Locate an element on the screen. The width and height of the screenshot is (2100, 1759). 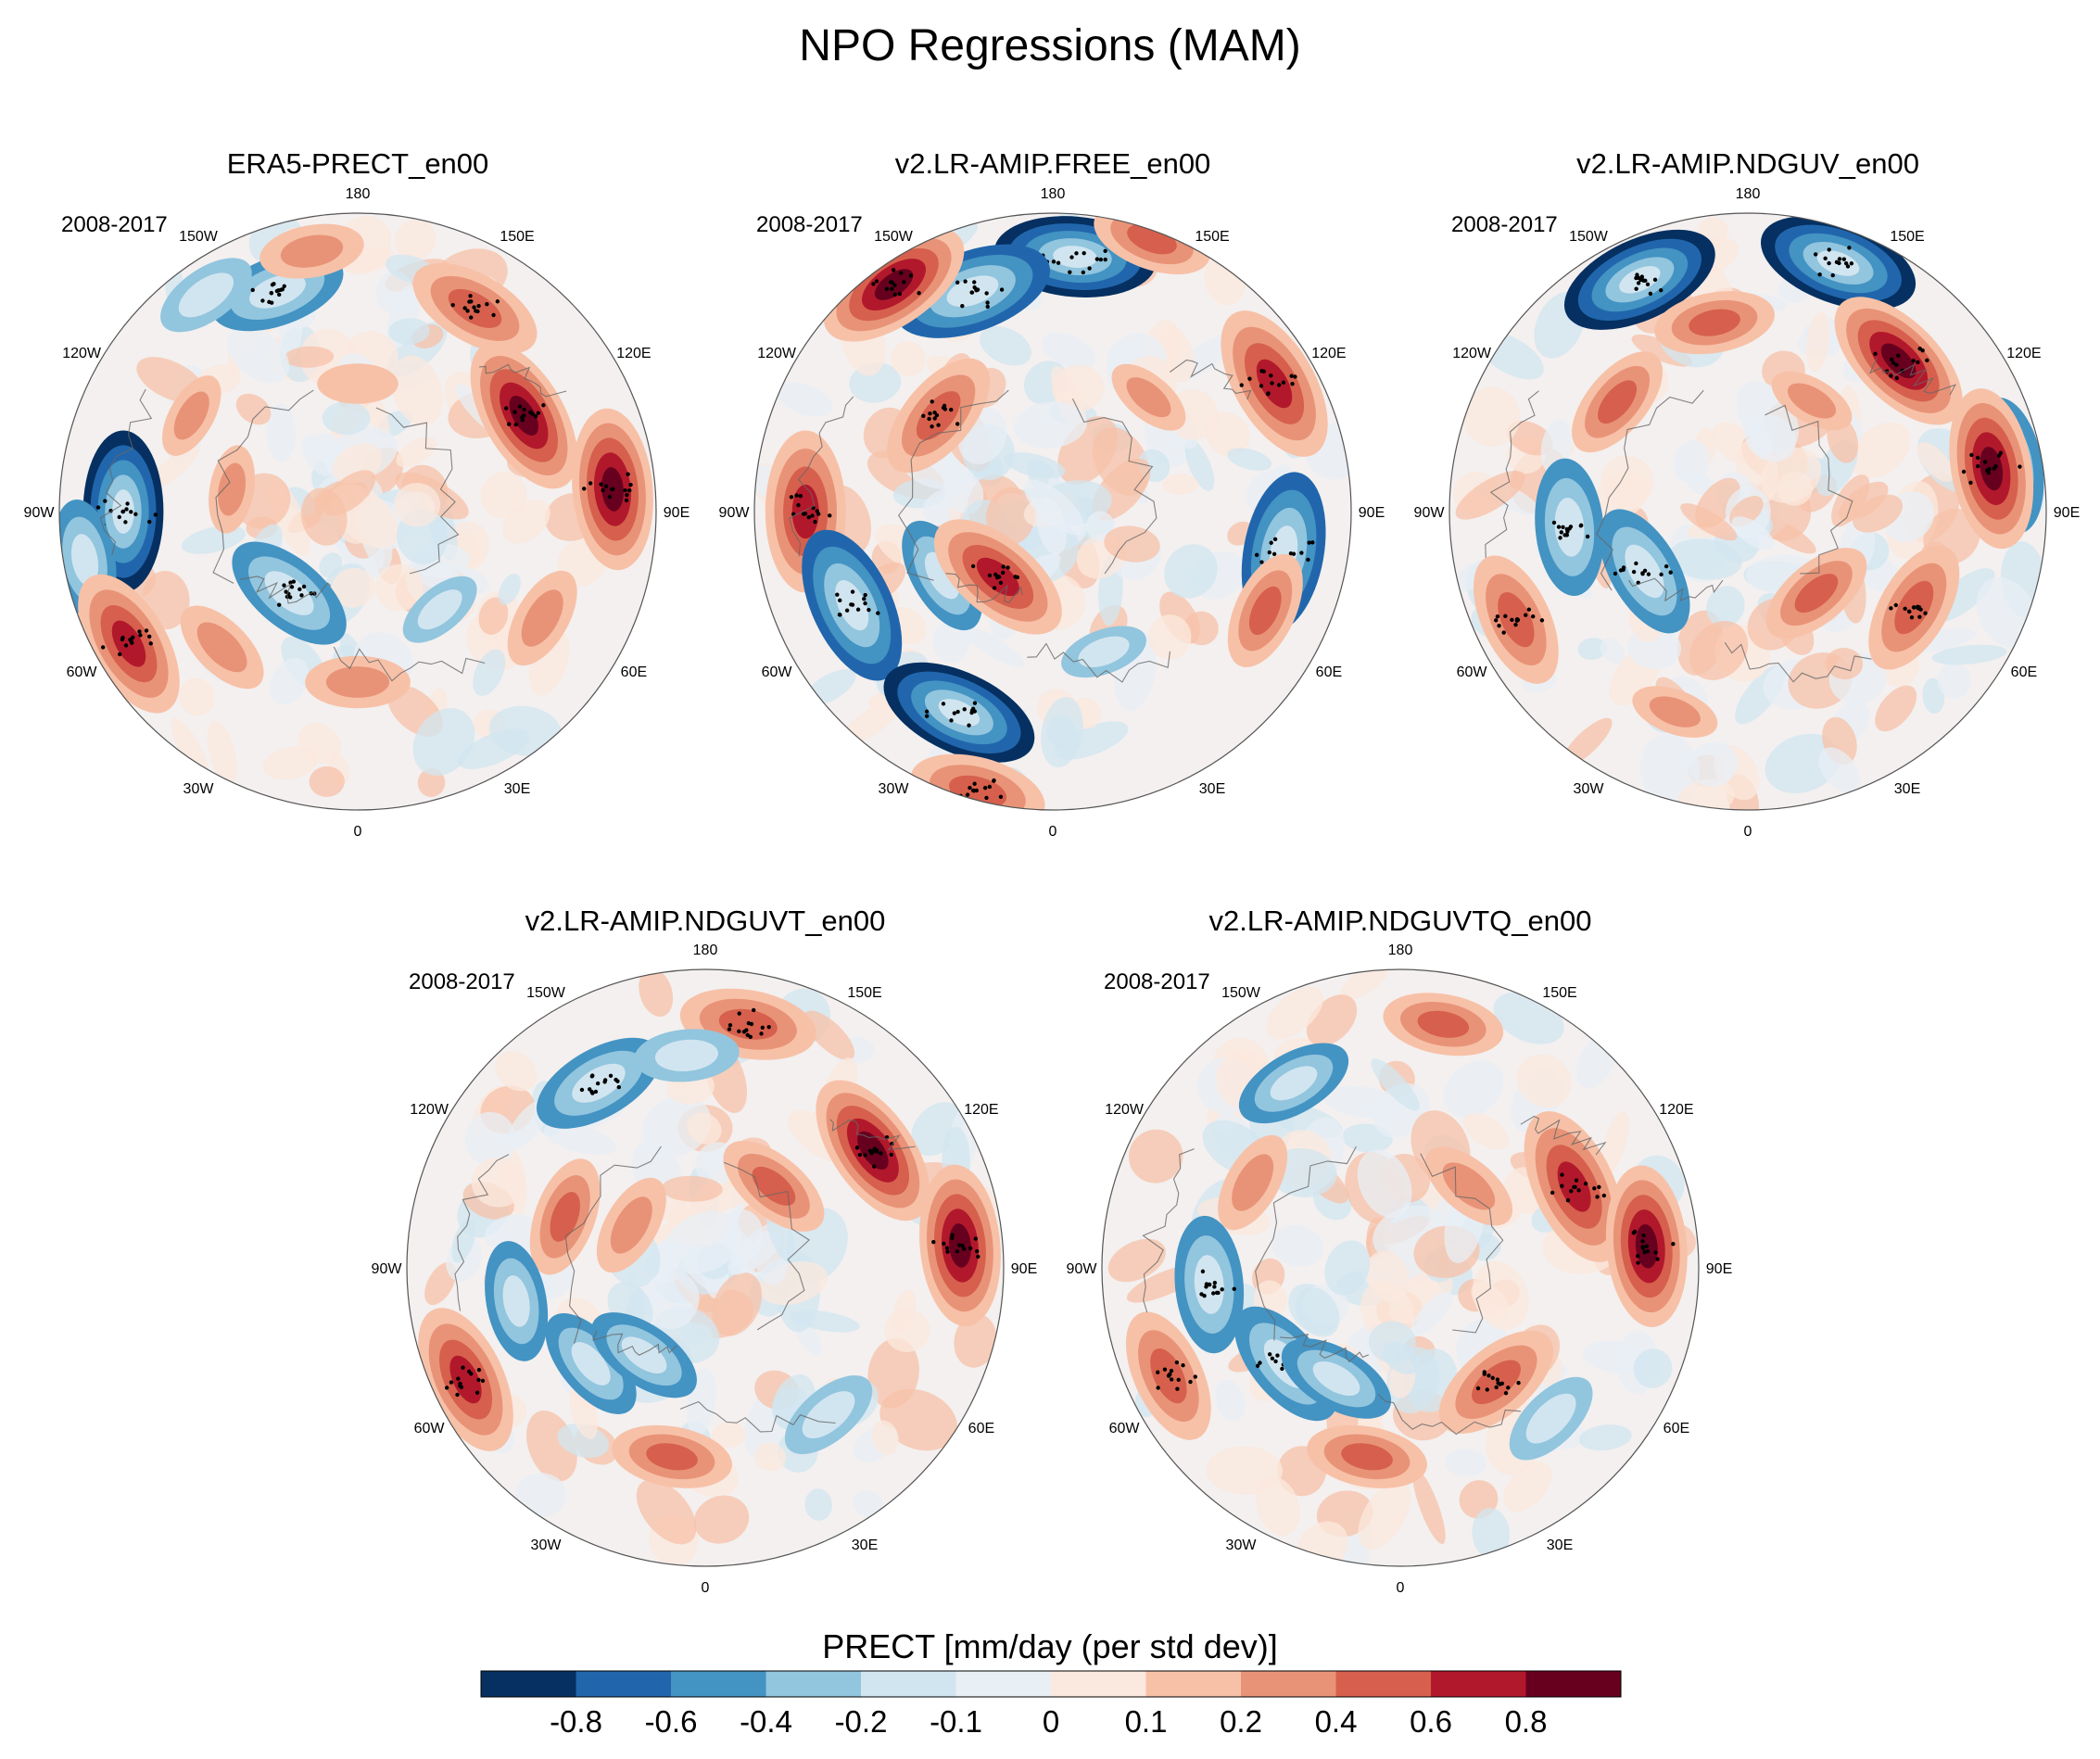
longitude-label: 60W is located at coordinates (1125, 1428).